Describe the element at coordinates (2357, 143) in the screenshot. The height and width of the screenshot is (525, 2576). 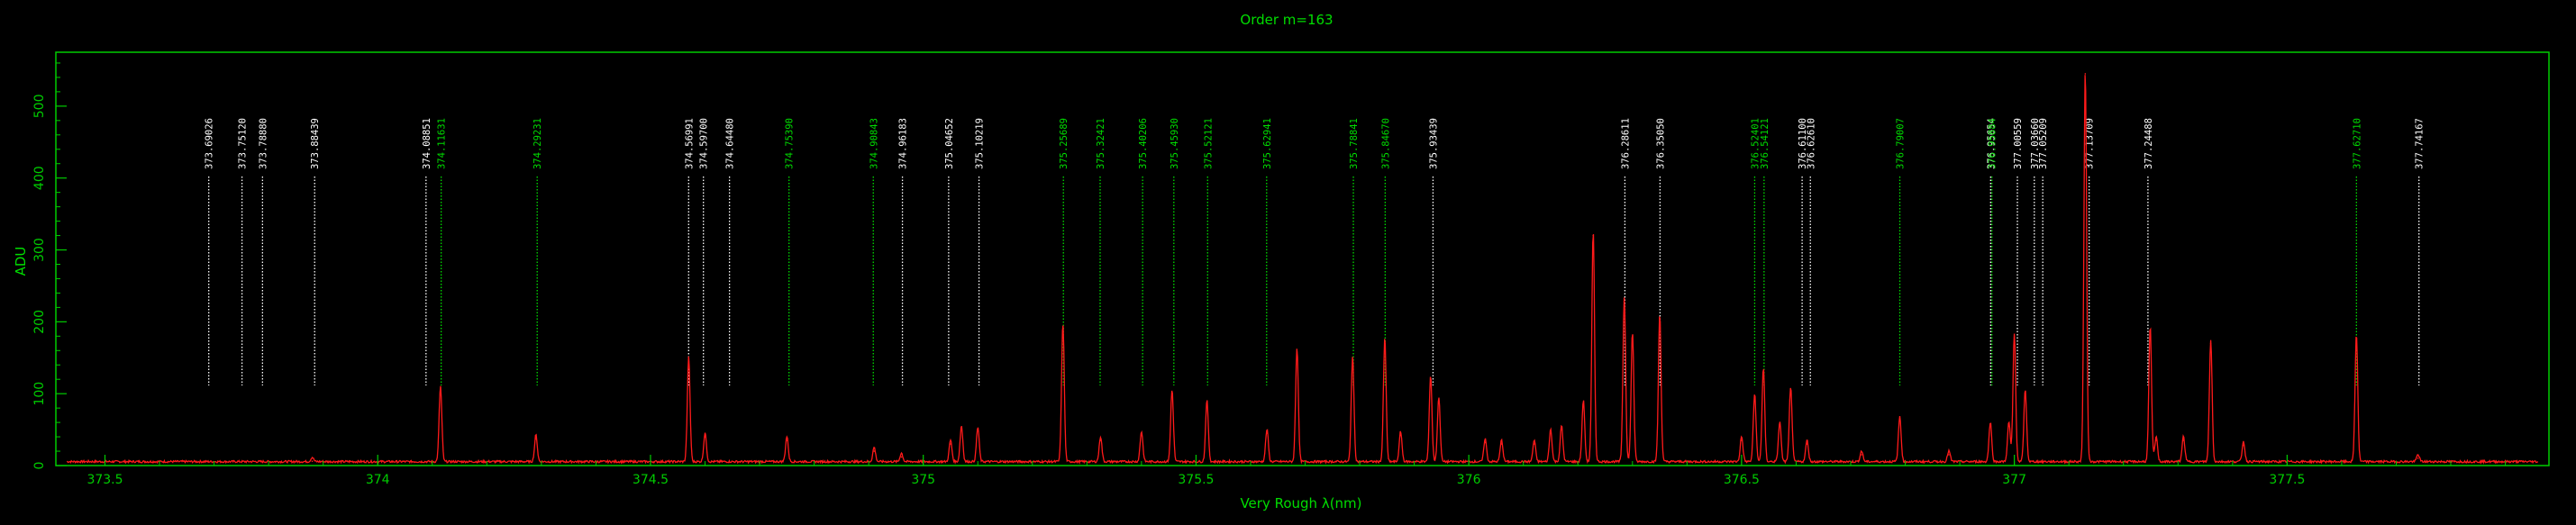
I see `line-marker-label: 377.62710` at that location.